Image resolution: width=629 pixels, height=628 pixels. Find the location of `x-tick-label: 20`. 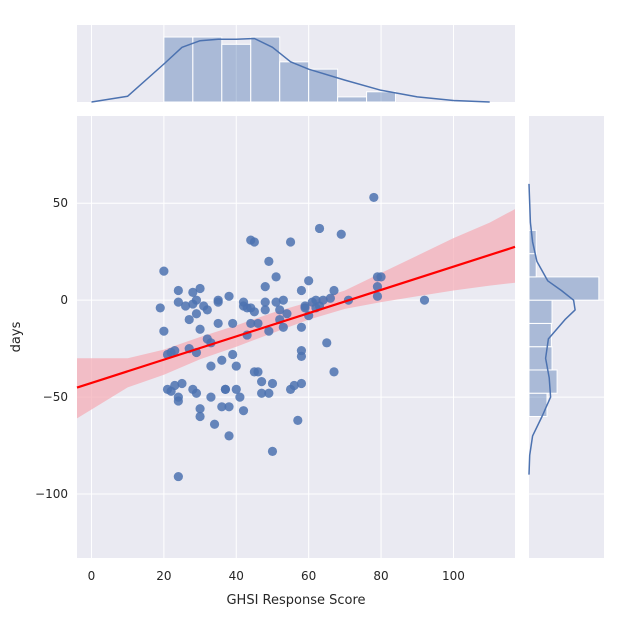

x-tick-label: 20 is located at coordinates (163, 576).